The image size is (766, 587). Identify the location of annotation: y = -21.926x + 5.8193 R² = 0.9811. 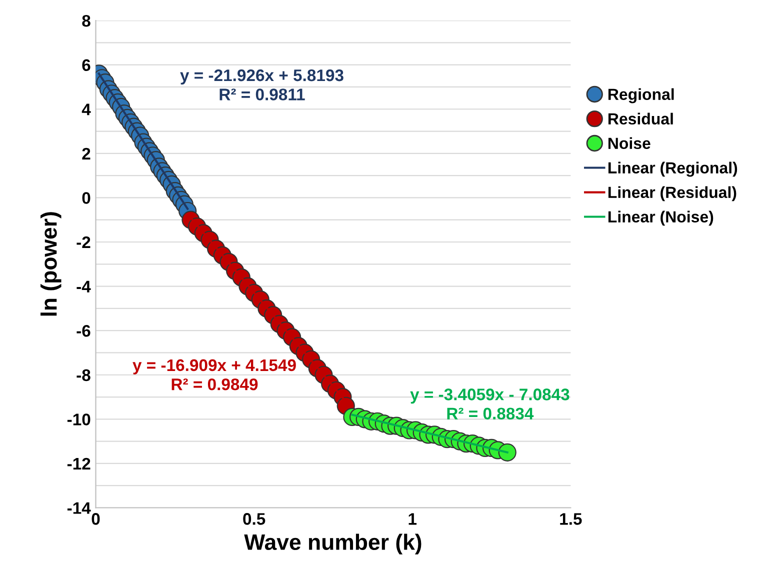
(262, 84).